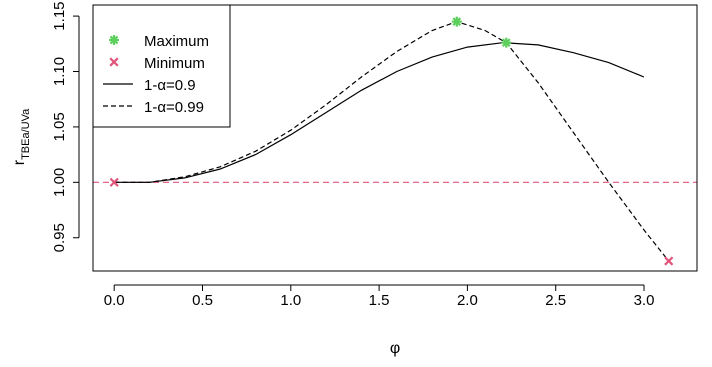 The image size is (712, 367). What do you see at coordinates (202, 300) in the screenshot?
I see `x-tick-label: 0.5` at bounding box center [202, 300].